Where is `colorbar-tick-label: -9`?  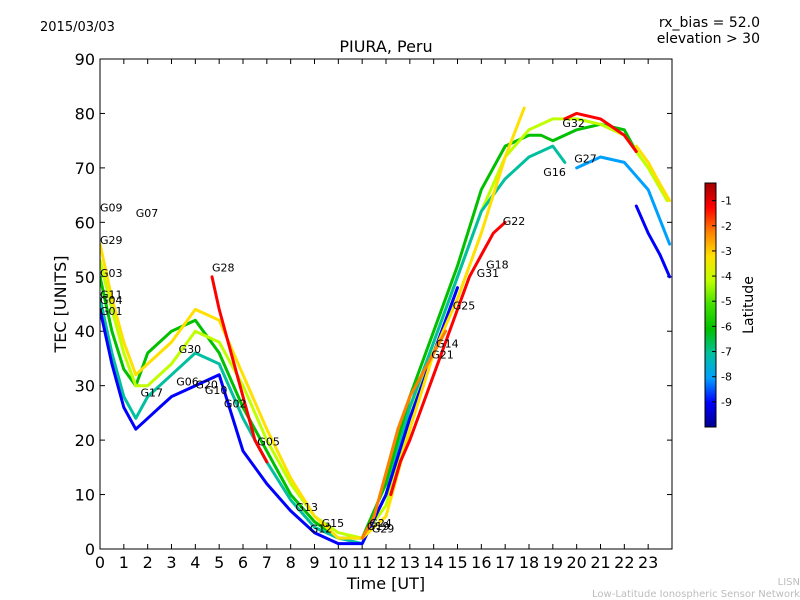 colorbar-tick-label: -9 is located at coordinates (726, 402).